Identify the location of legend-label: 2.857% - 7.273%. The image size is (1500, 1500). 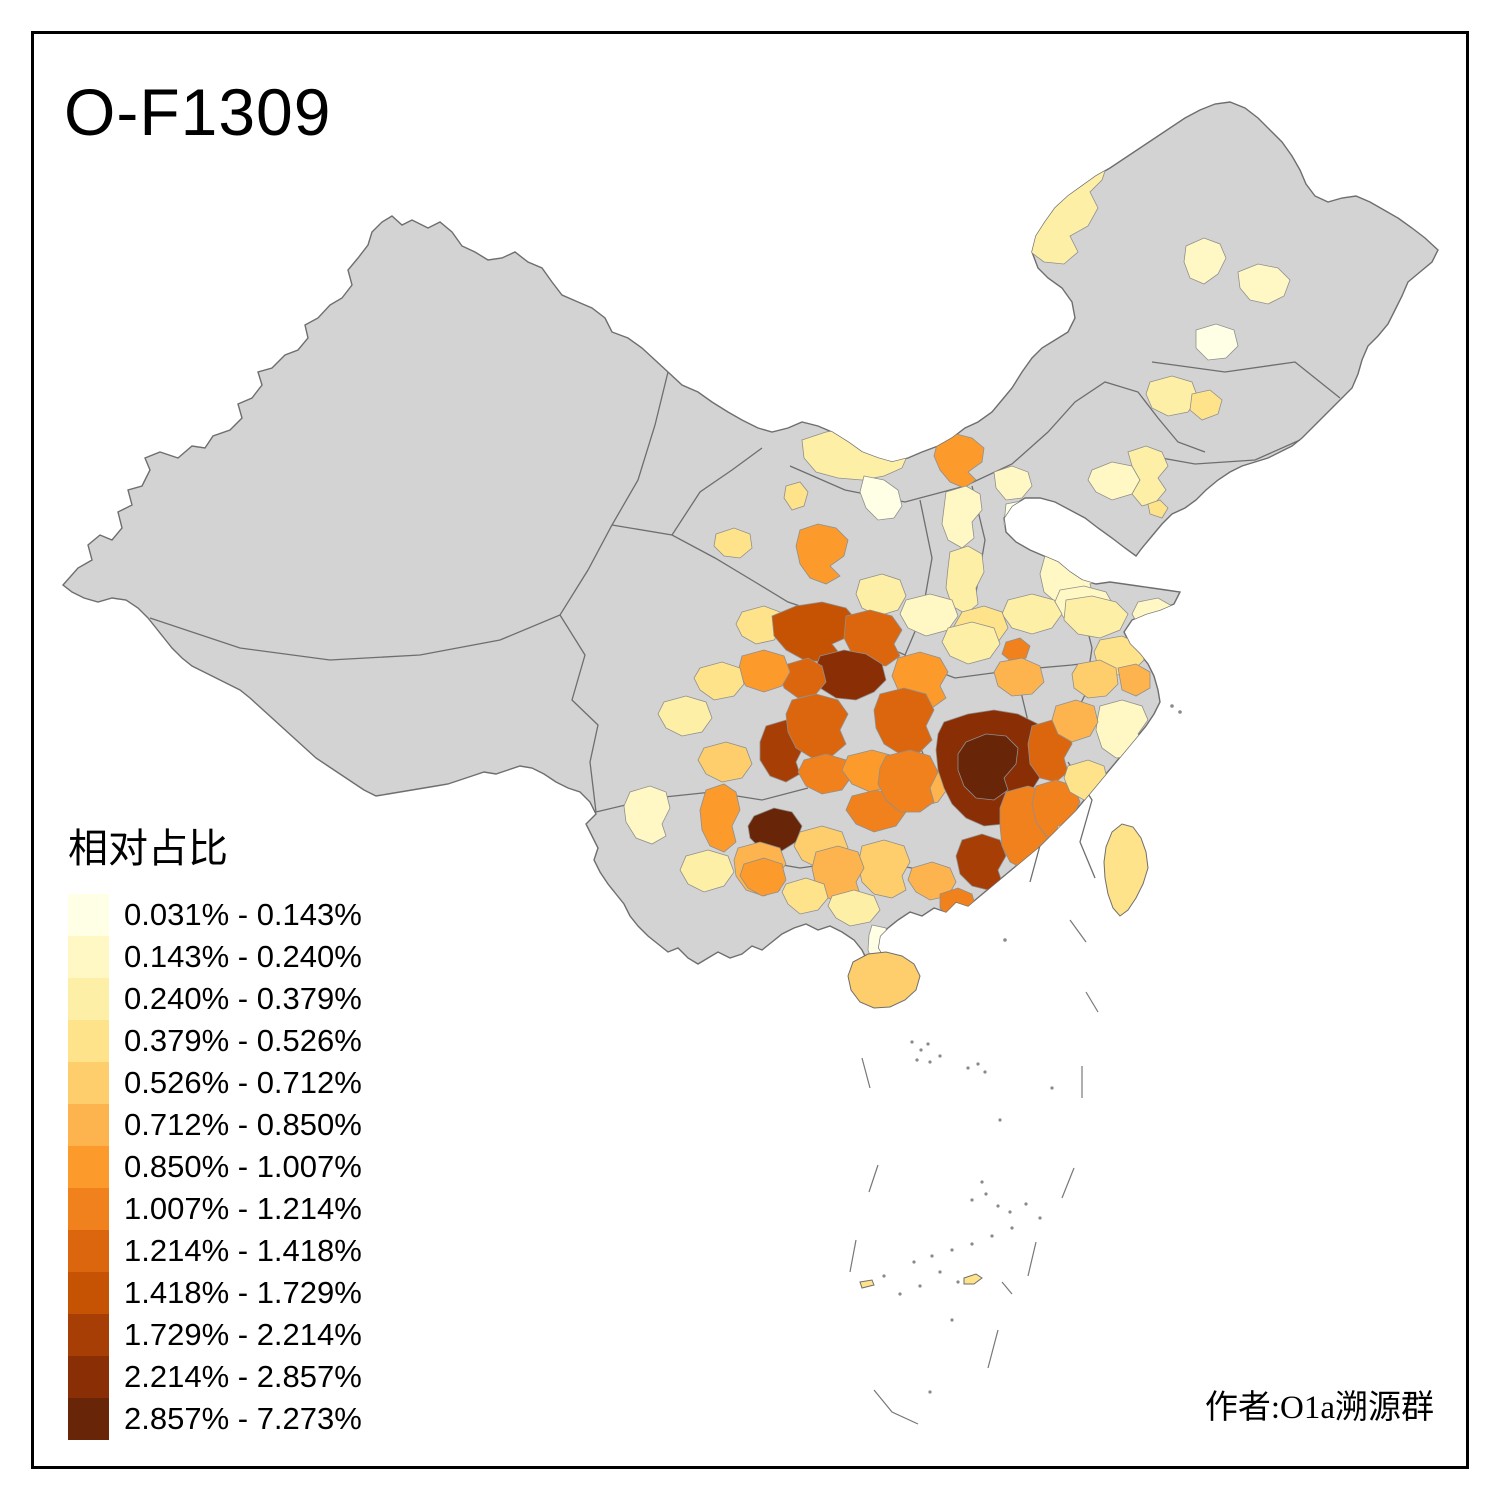
(243, 1418).